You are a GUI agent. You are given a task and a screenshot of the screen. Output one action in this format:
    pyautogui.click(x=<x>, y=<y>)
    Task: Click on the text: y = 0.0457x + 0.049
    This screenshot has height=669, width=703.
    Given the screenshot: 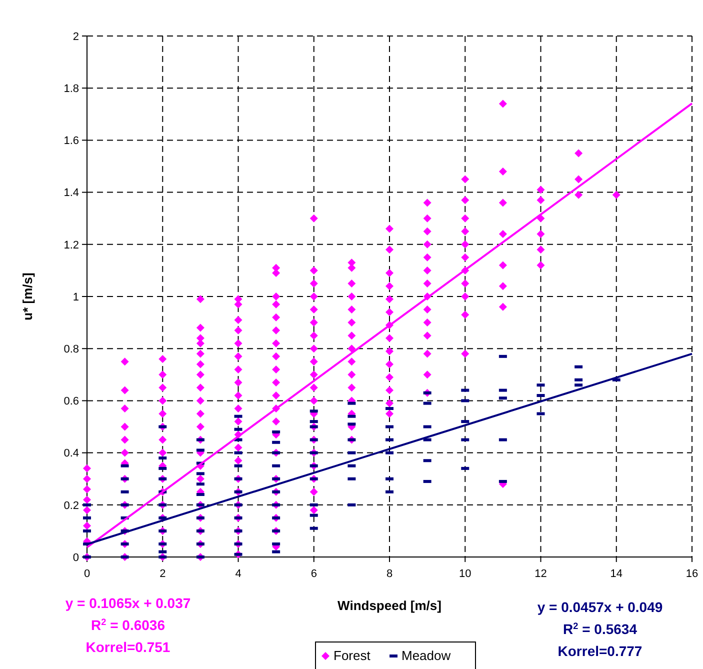 What is the action you would take?
    pyautogui.click(x=600, y=607)
    